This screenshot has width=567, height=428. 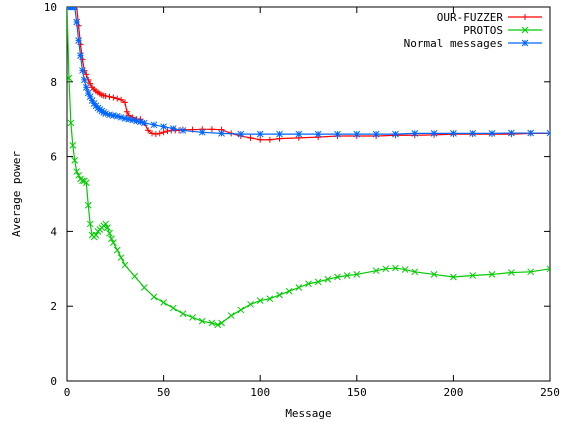 I want to click on y-tick-label: 10, so click(x=50, y=7).